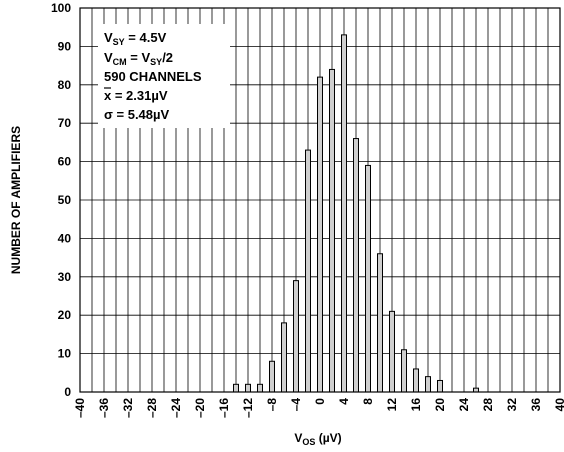  What do you see at coordinates (152, 408) in the screenshot?
I see `x-tick-label: –28` at bounding box center [152, 408].